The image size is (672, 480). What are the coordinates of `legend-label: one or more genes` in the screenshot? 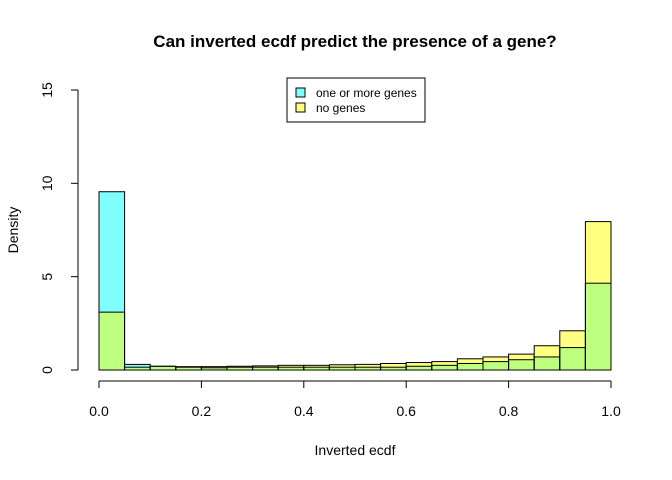 It's located at (366, 93).